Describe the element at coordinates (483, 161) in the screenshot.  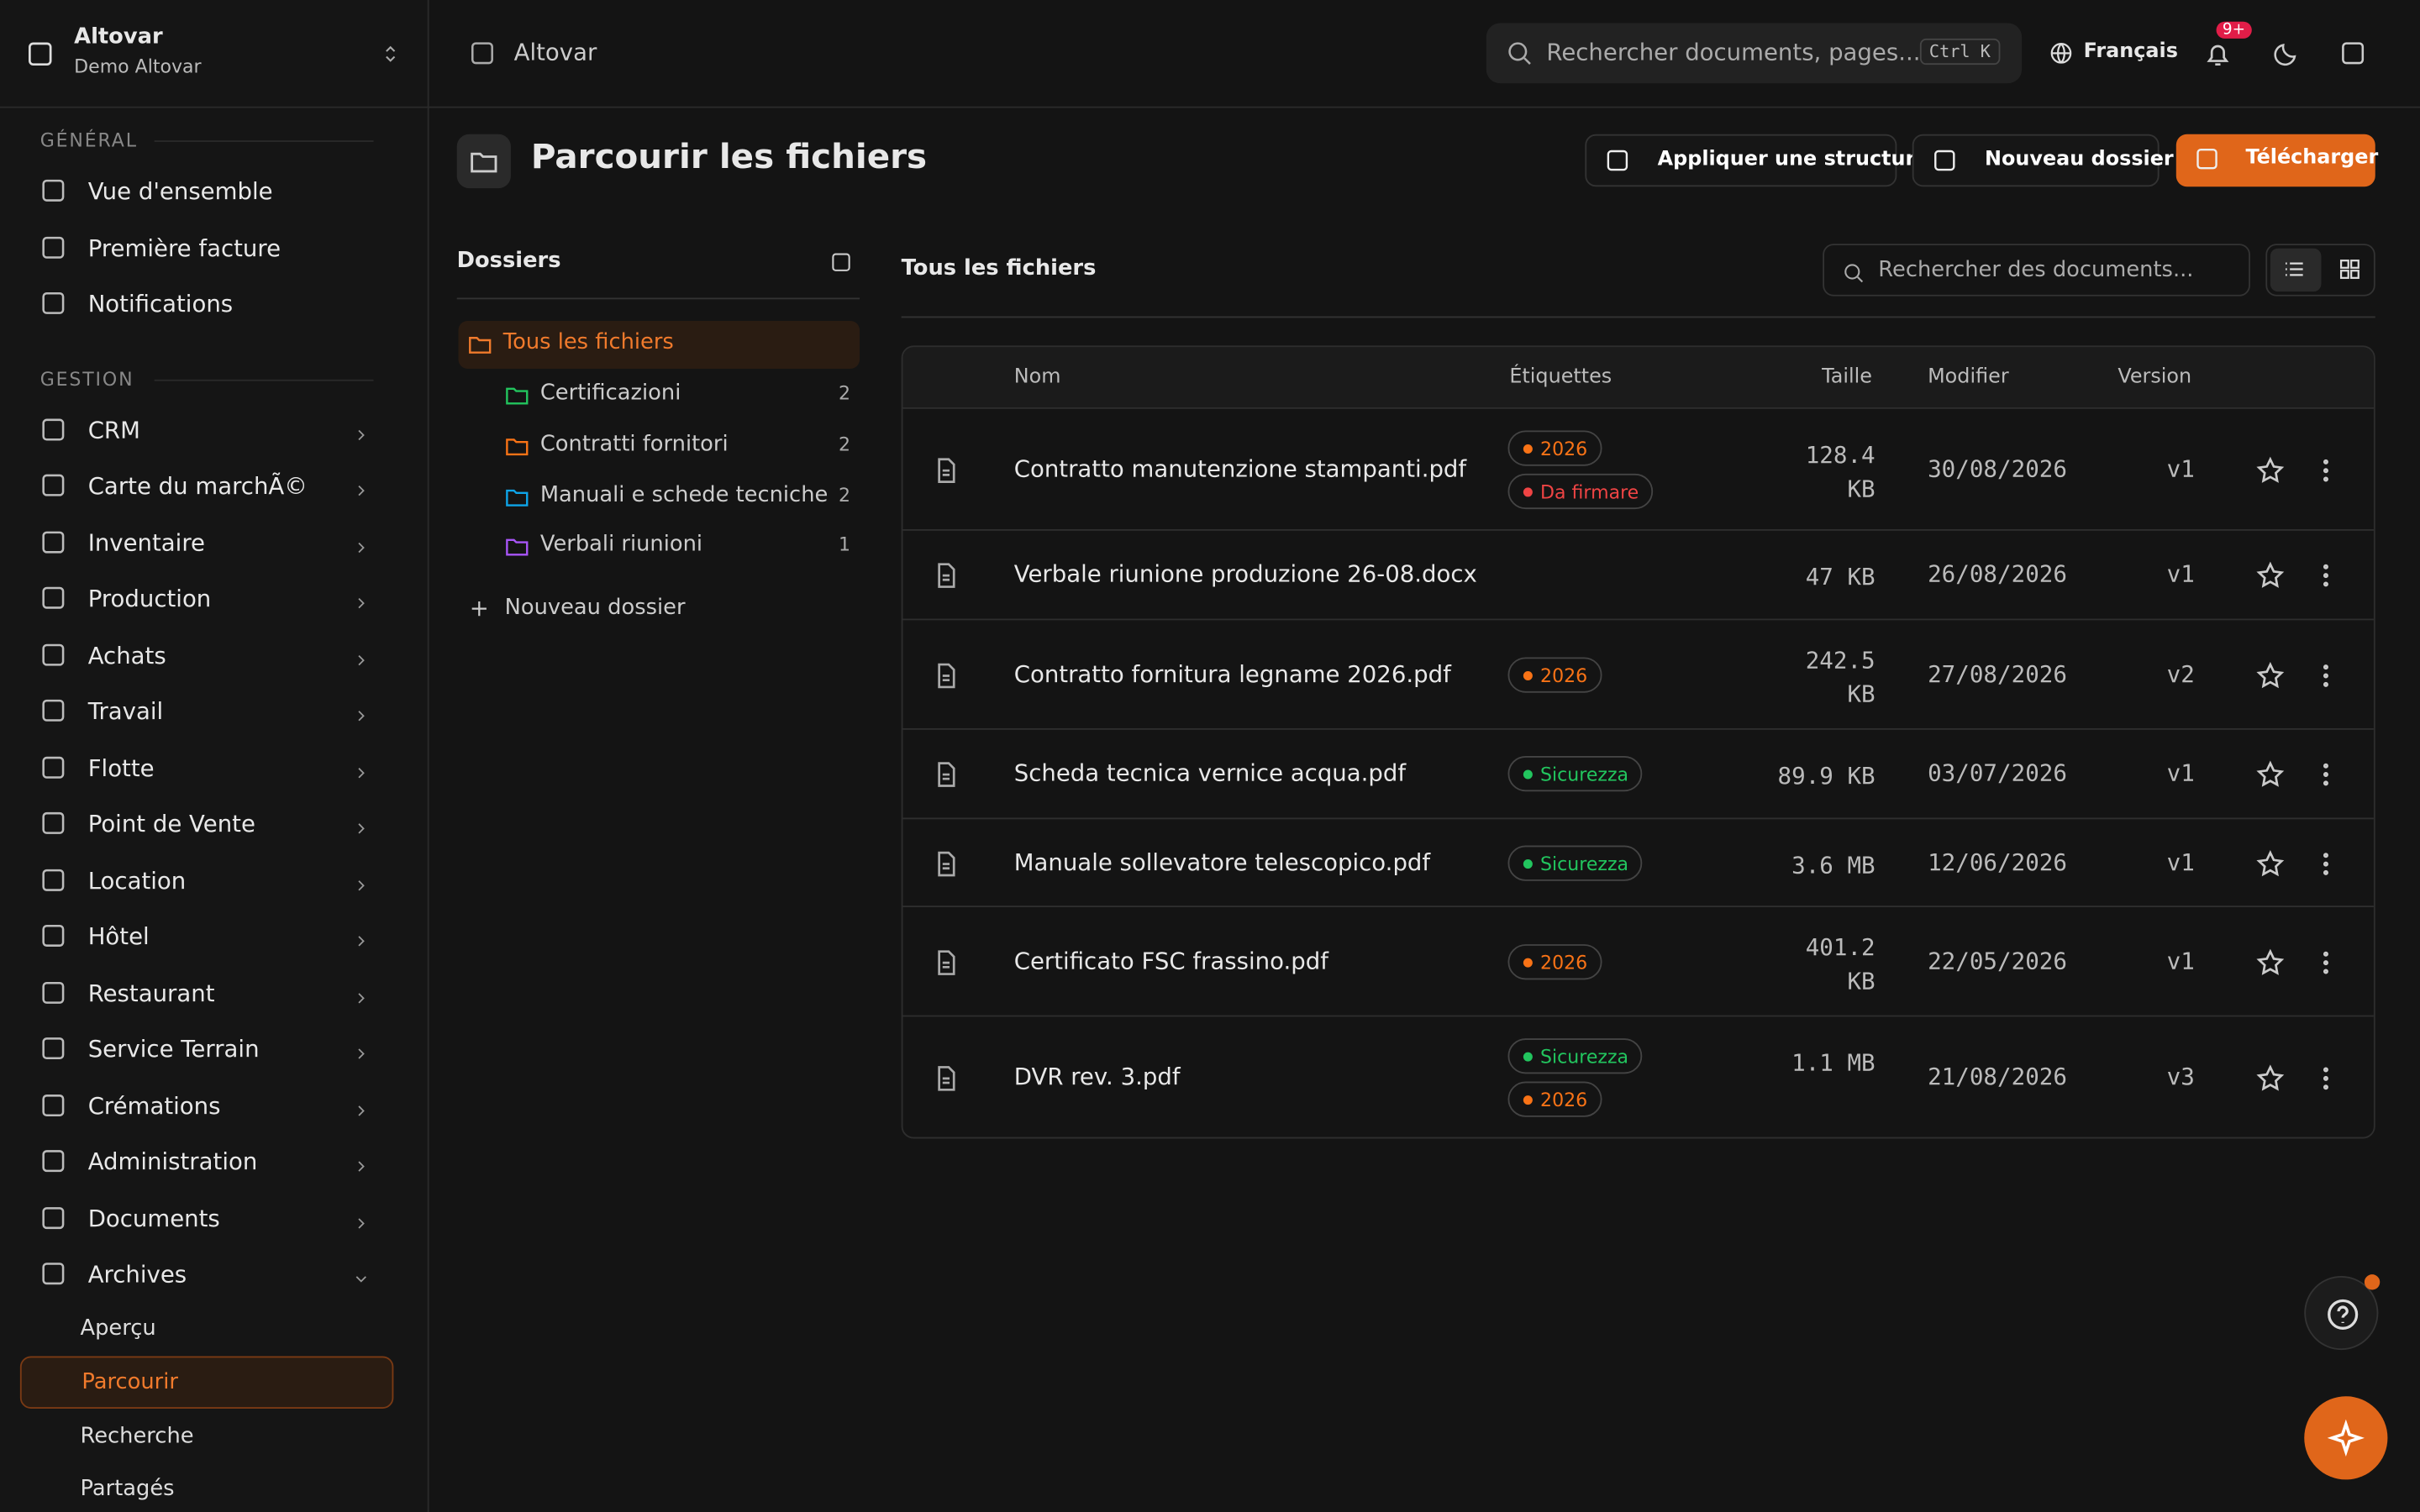
I see `page-icon` at that location.